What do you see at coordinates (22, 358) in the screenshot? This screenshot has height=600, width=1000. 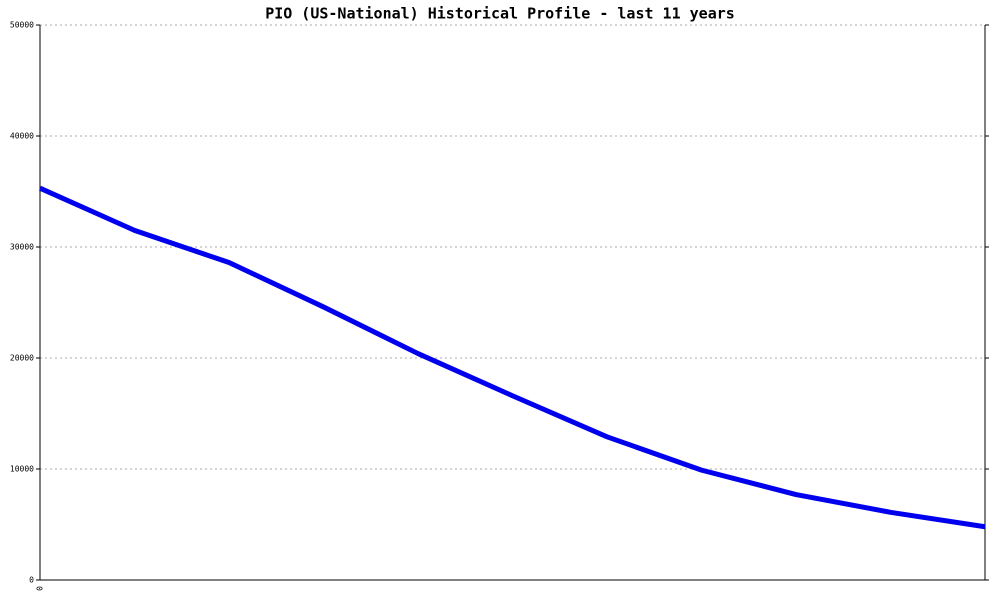 I see `y-tick-label: 20000` at bounding box center [22, 358].